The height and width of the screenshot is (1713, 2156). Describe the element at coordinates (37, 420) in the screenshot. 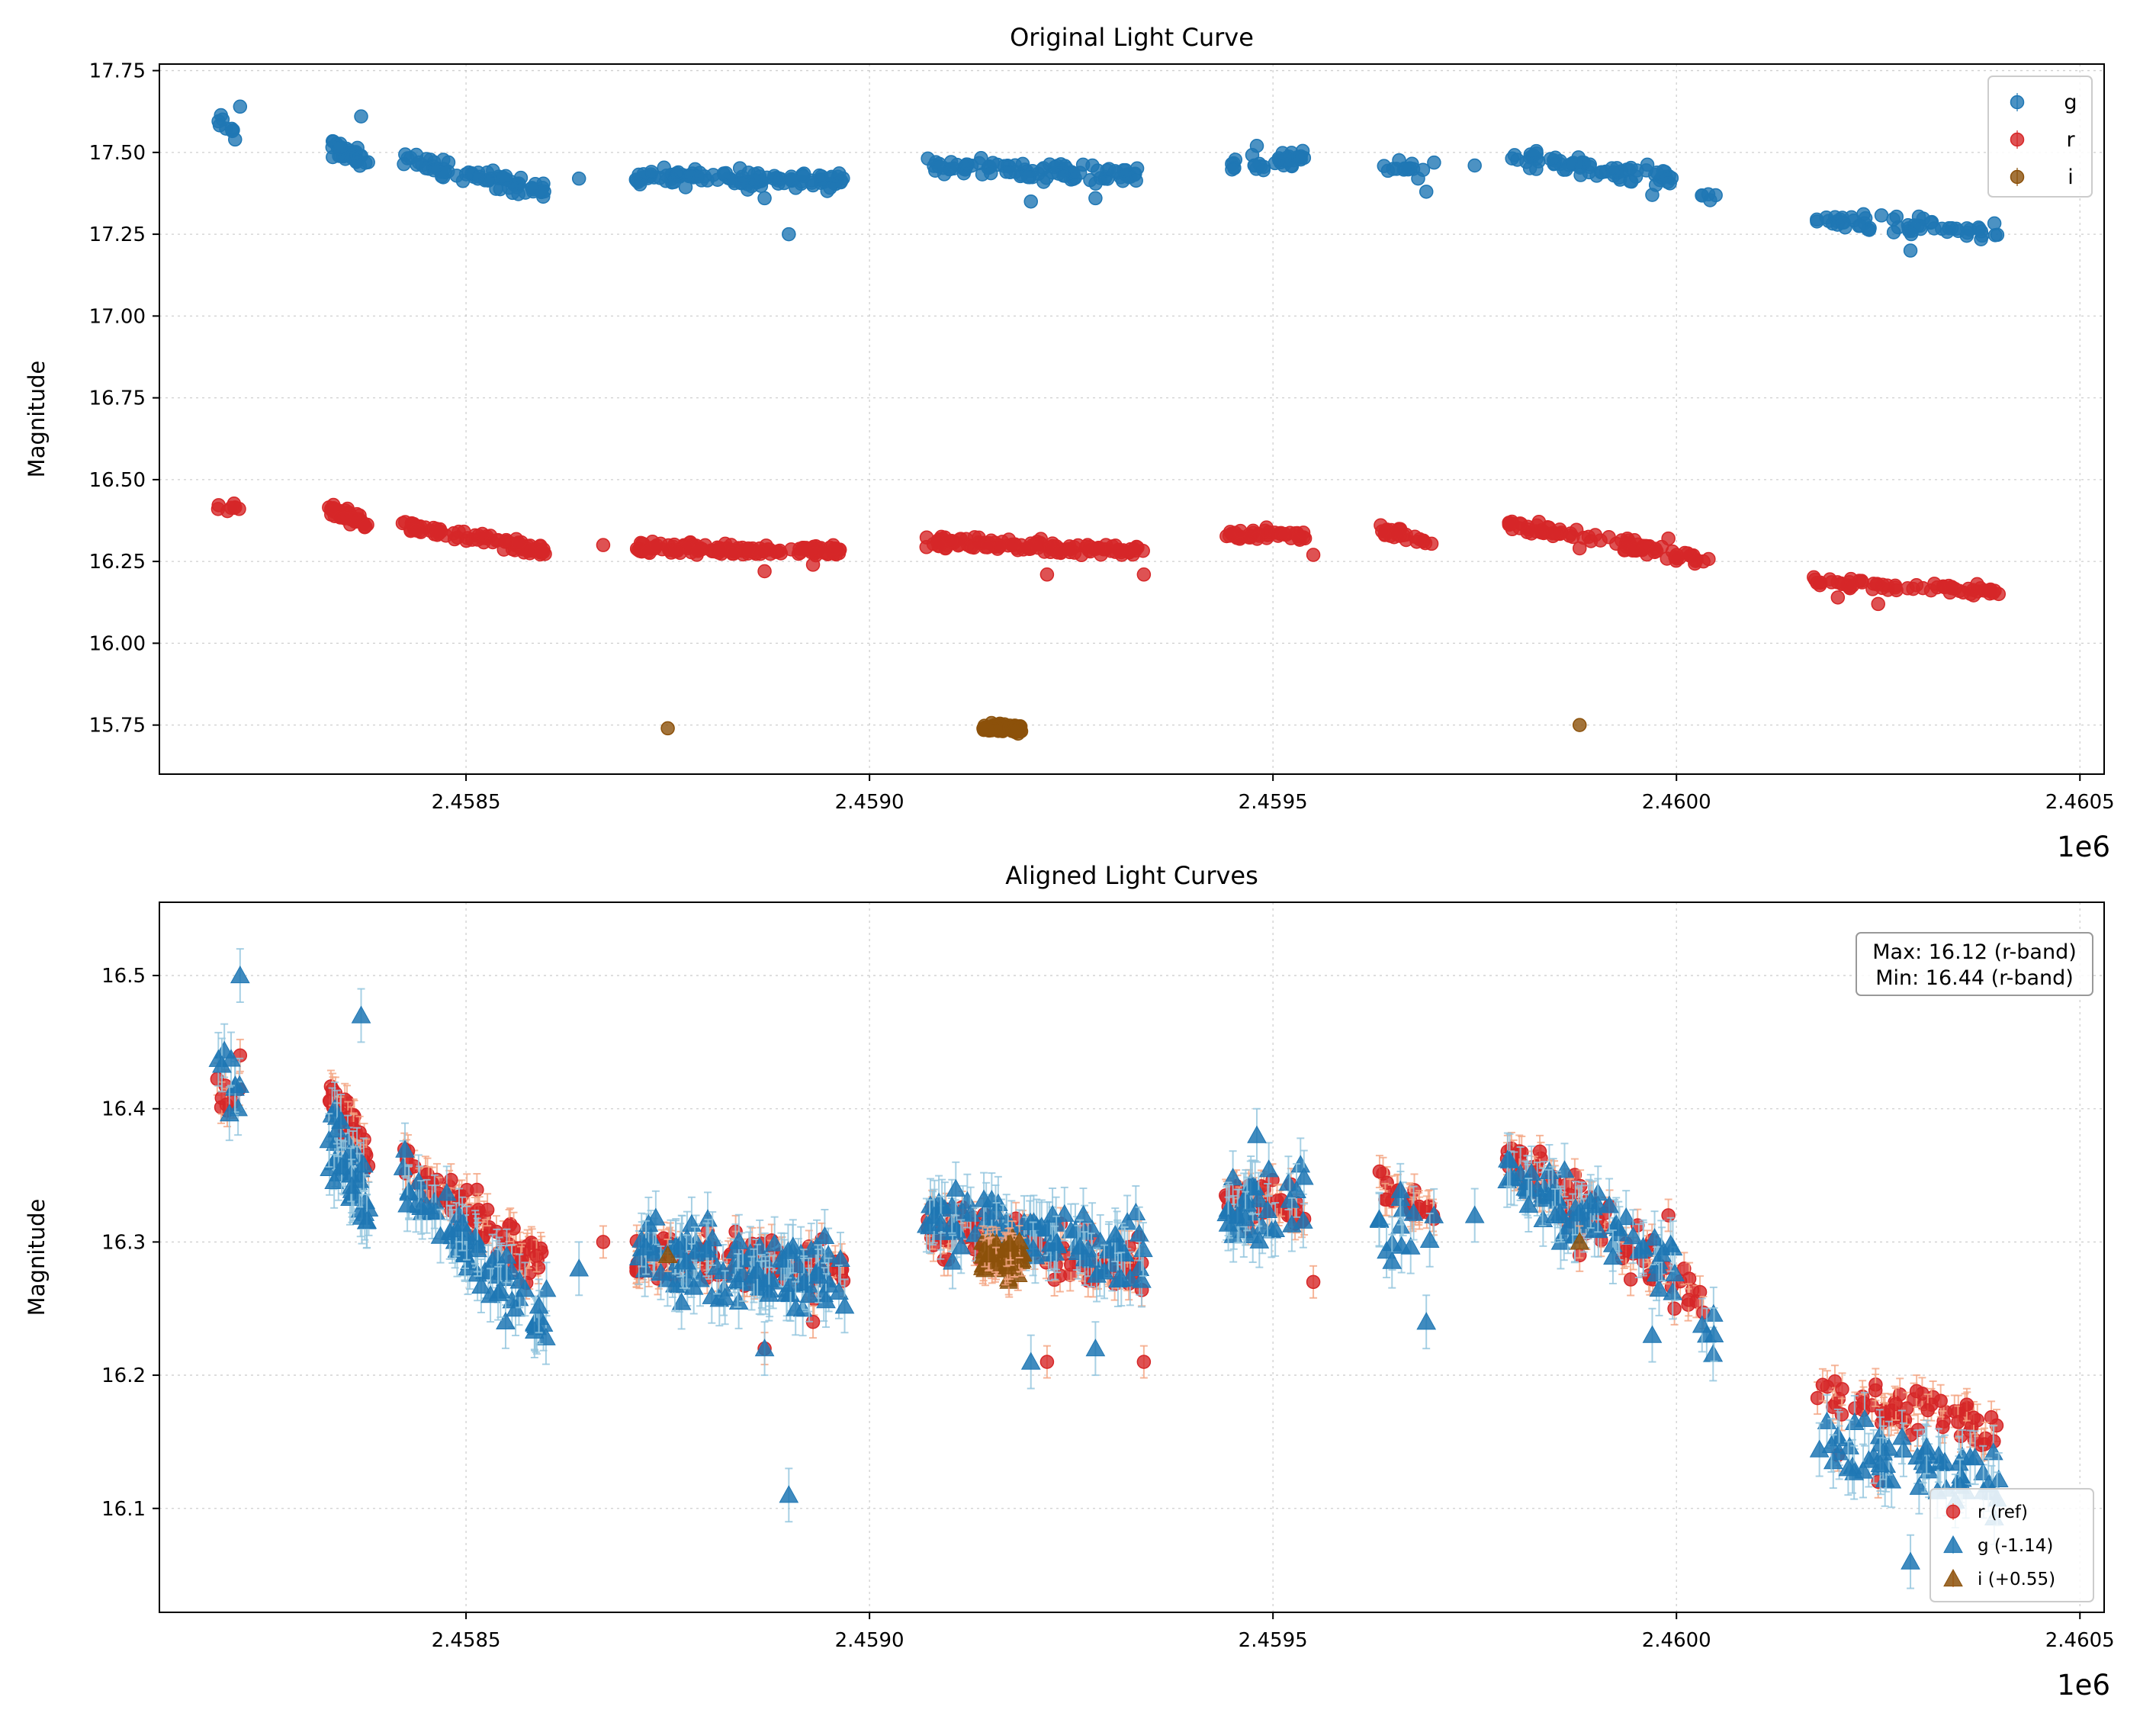

I see `y-axis-label: Magnitude` at that location.